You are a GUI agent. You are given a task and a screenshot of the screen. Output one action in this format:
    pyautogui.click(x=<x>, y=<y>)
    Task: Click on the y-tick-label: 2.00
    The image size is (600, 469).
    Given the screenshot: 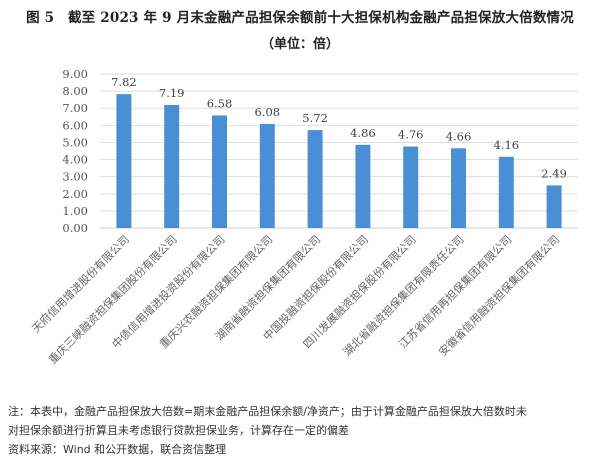 What is the action you would take?
    pyautogui.click(x=75, y=194)
    